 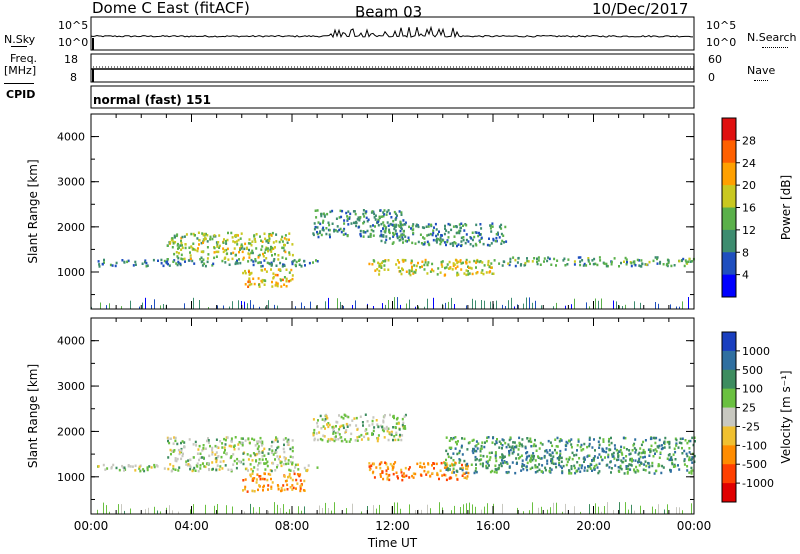 I want to click on velocity-colorbar-tick-label: 100, so click(x=752, y=389).